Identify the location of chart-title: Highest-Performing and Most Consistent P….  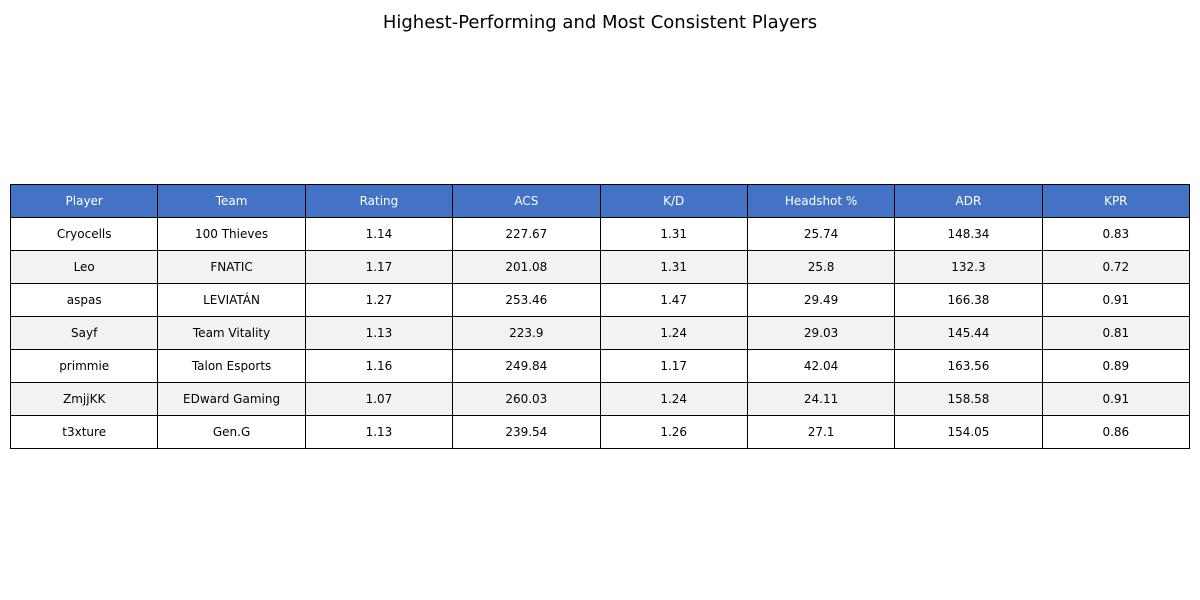
(600, 22).